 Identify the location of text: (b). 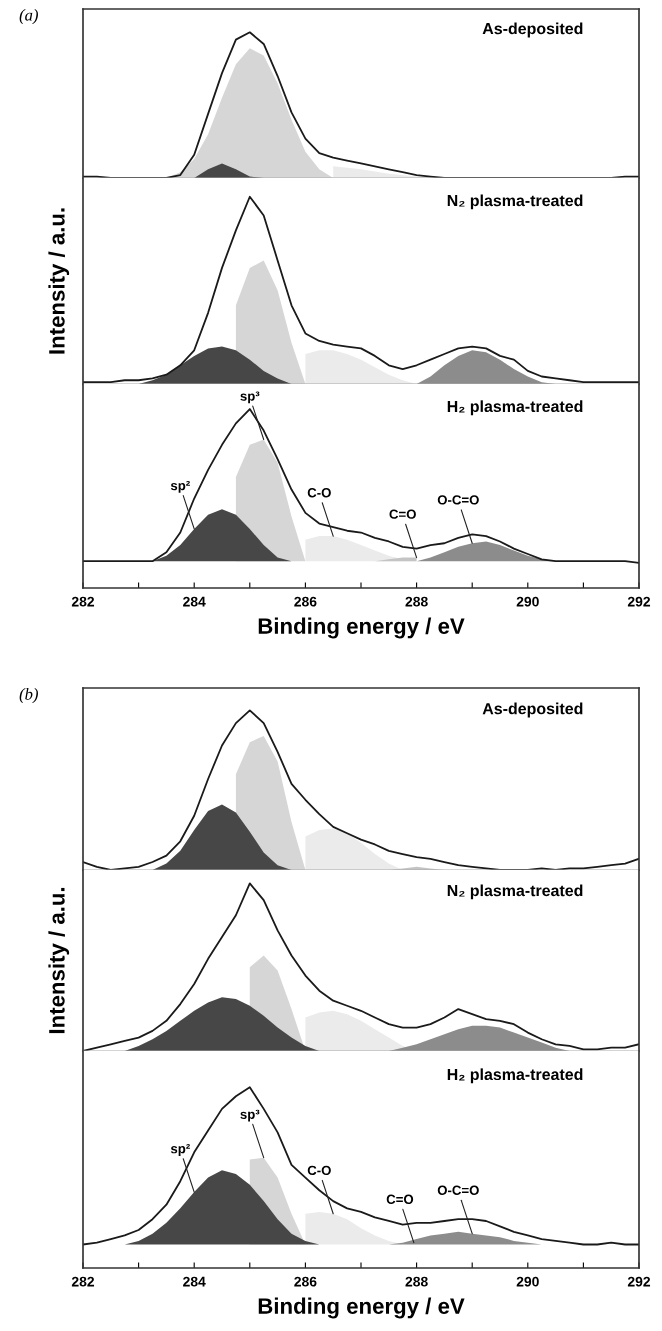
(28, 696).